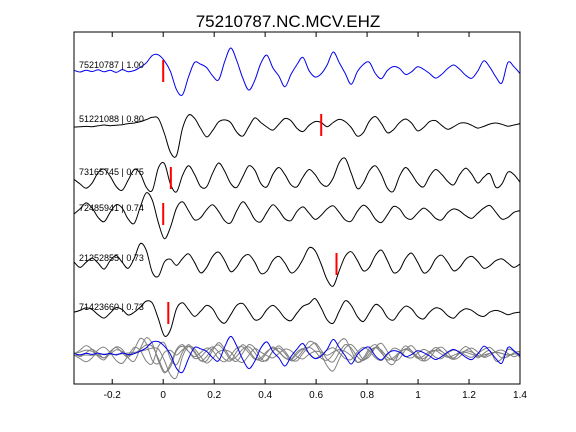 This screenshot has width=576, height=432. I want to click on x-tick-label: 1.4, so click(520, 395).